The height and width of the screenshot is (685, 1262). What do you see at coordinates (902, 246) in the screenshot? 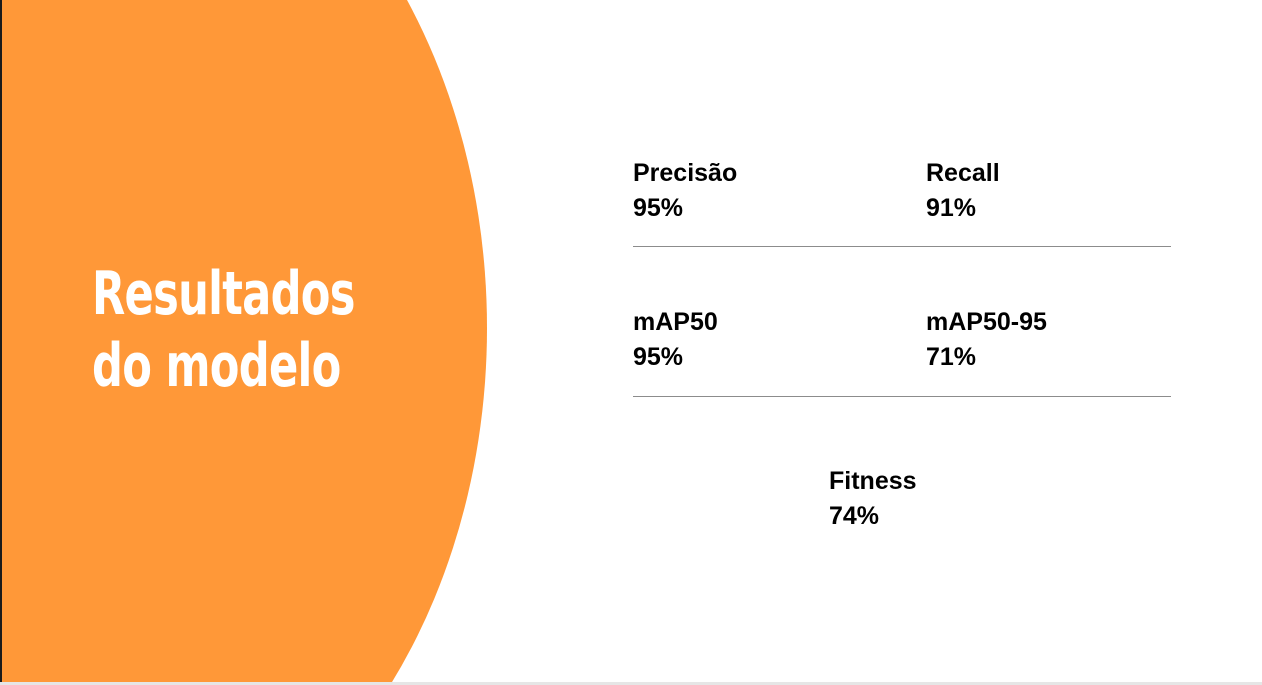
I see `divider-top` at bounding box center [902, 246].